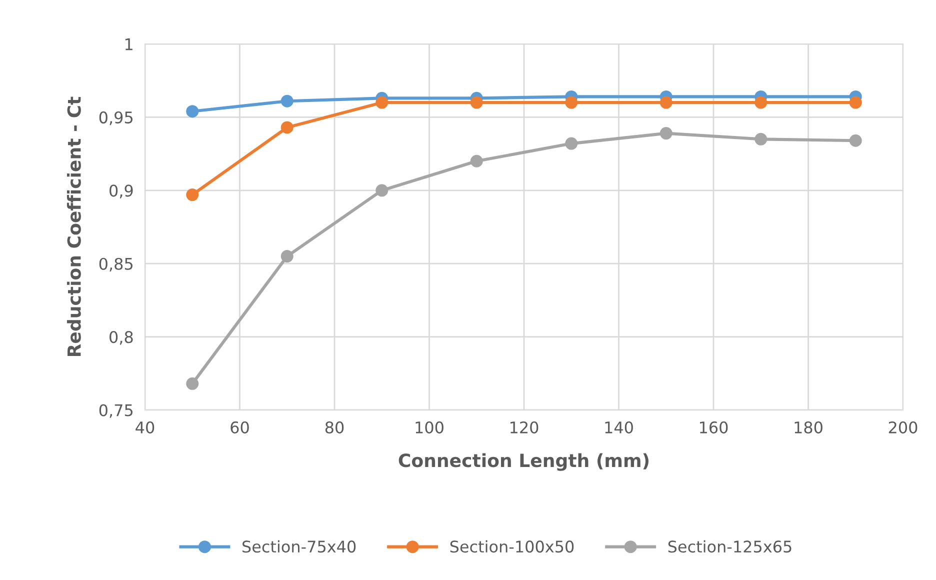  Describe the element at coordinates (115, 265) in the screenshot. I see `y-tick-label: 0,85` at that location.